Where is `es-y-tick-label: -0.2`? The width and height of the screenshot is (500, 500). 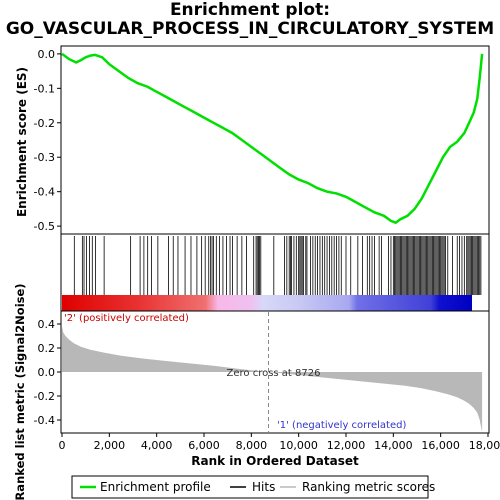
es-y-tick-label: -0.2 is located at coordinates (44, 123).